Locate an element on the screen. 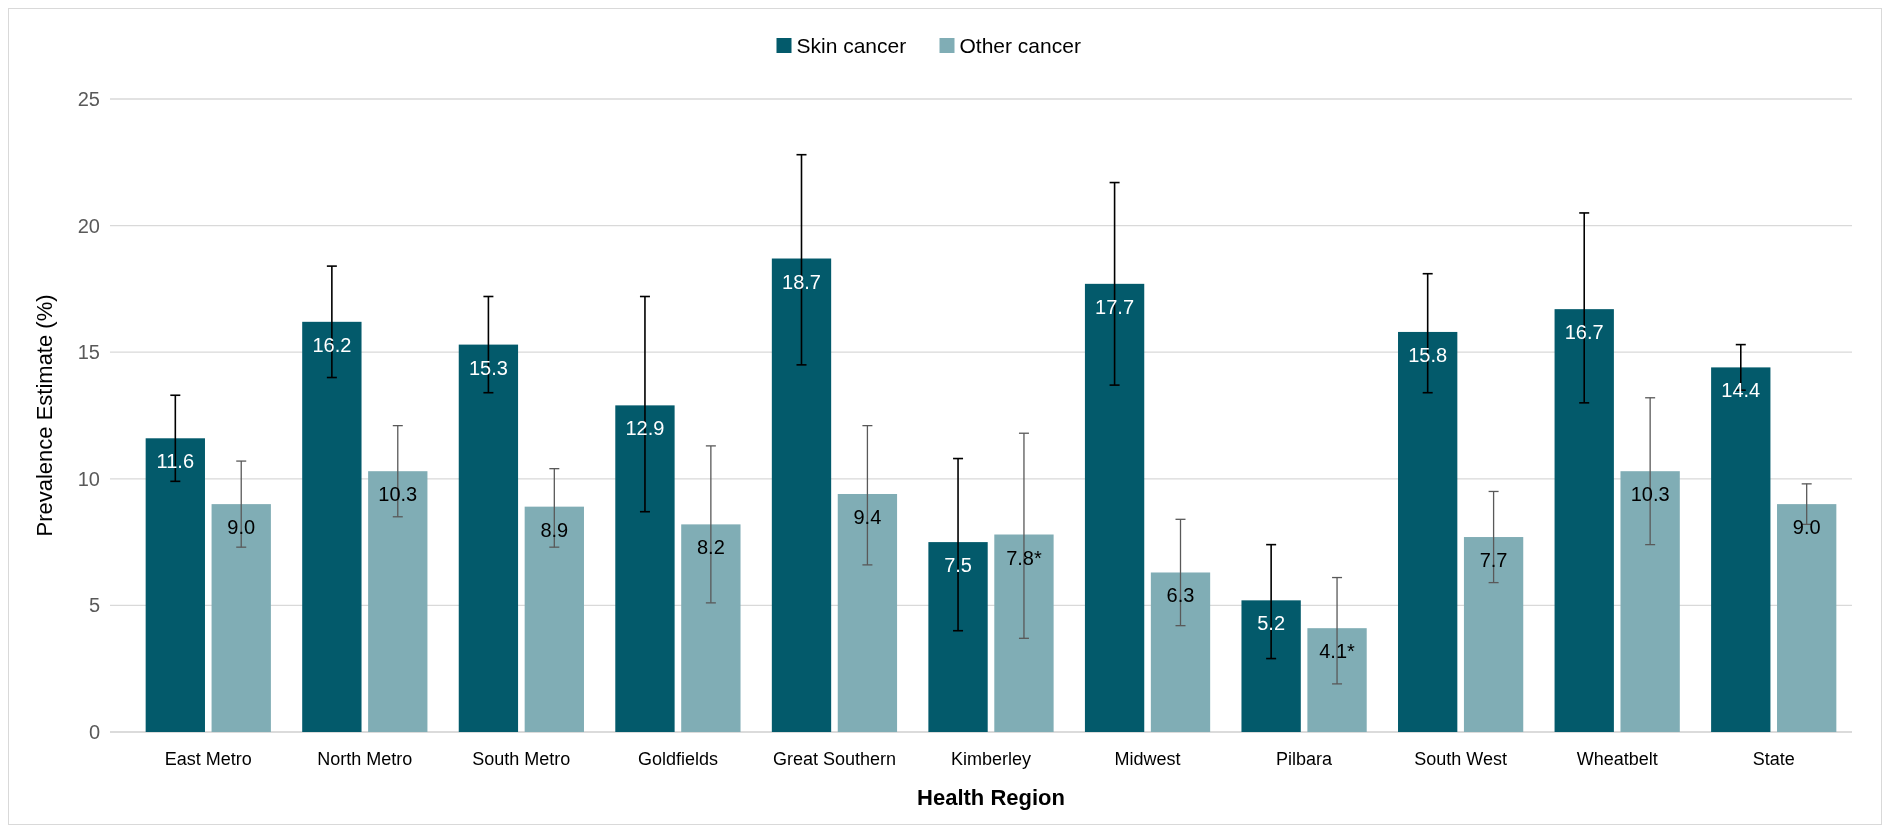  x-tick-label: State is located at coordinates (1773, 759).